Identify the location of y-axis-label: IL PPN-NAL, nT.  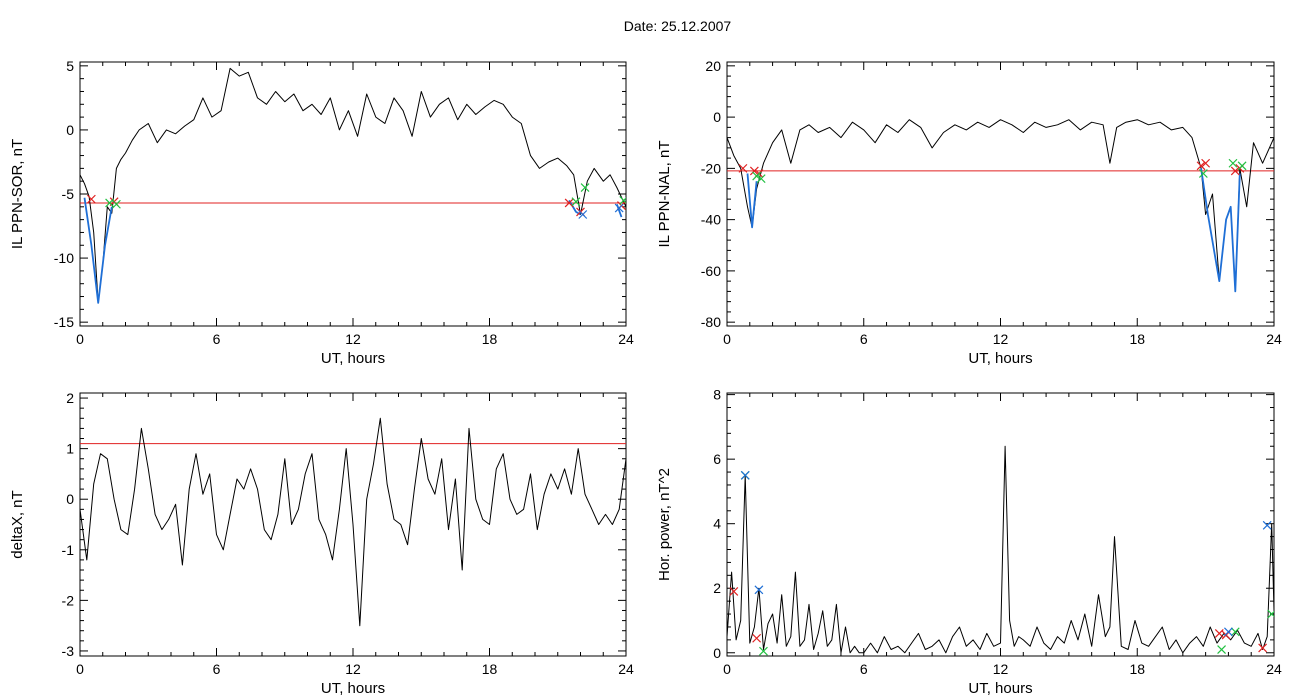
(664, 194).